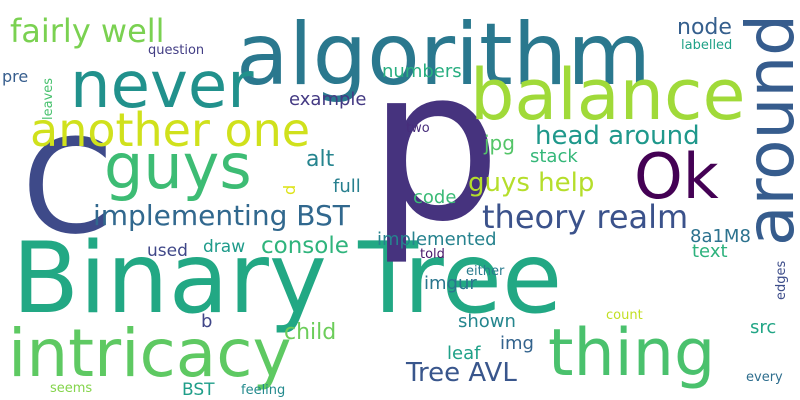  Describe the element at coordinates (585, 217) in the screenshot. I see `word-theory-realm: theory realm` at that location.